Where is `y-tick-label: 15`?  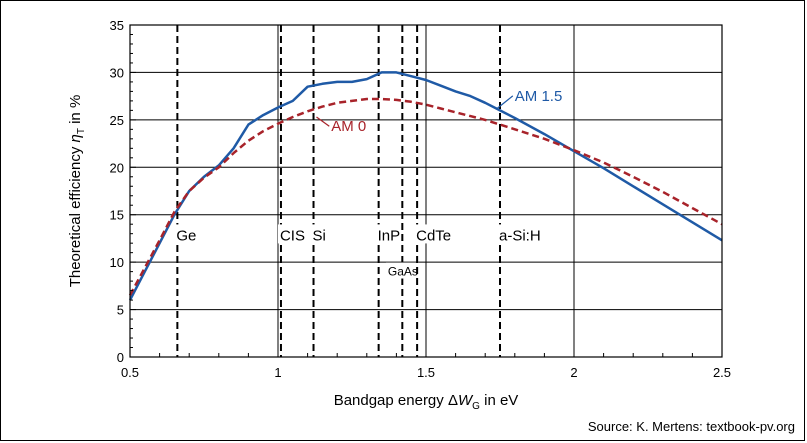 y-tick-label: 15 is located at coordinates (117, 215).